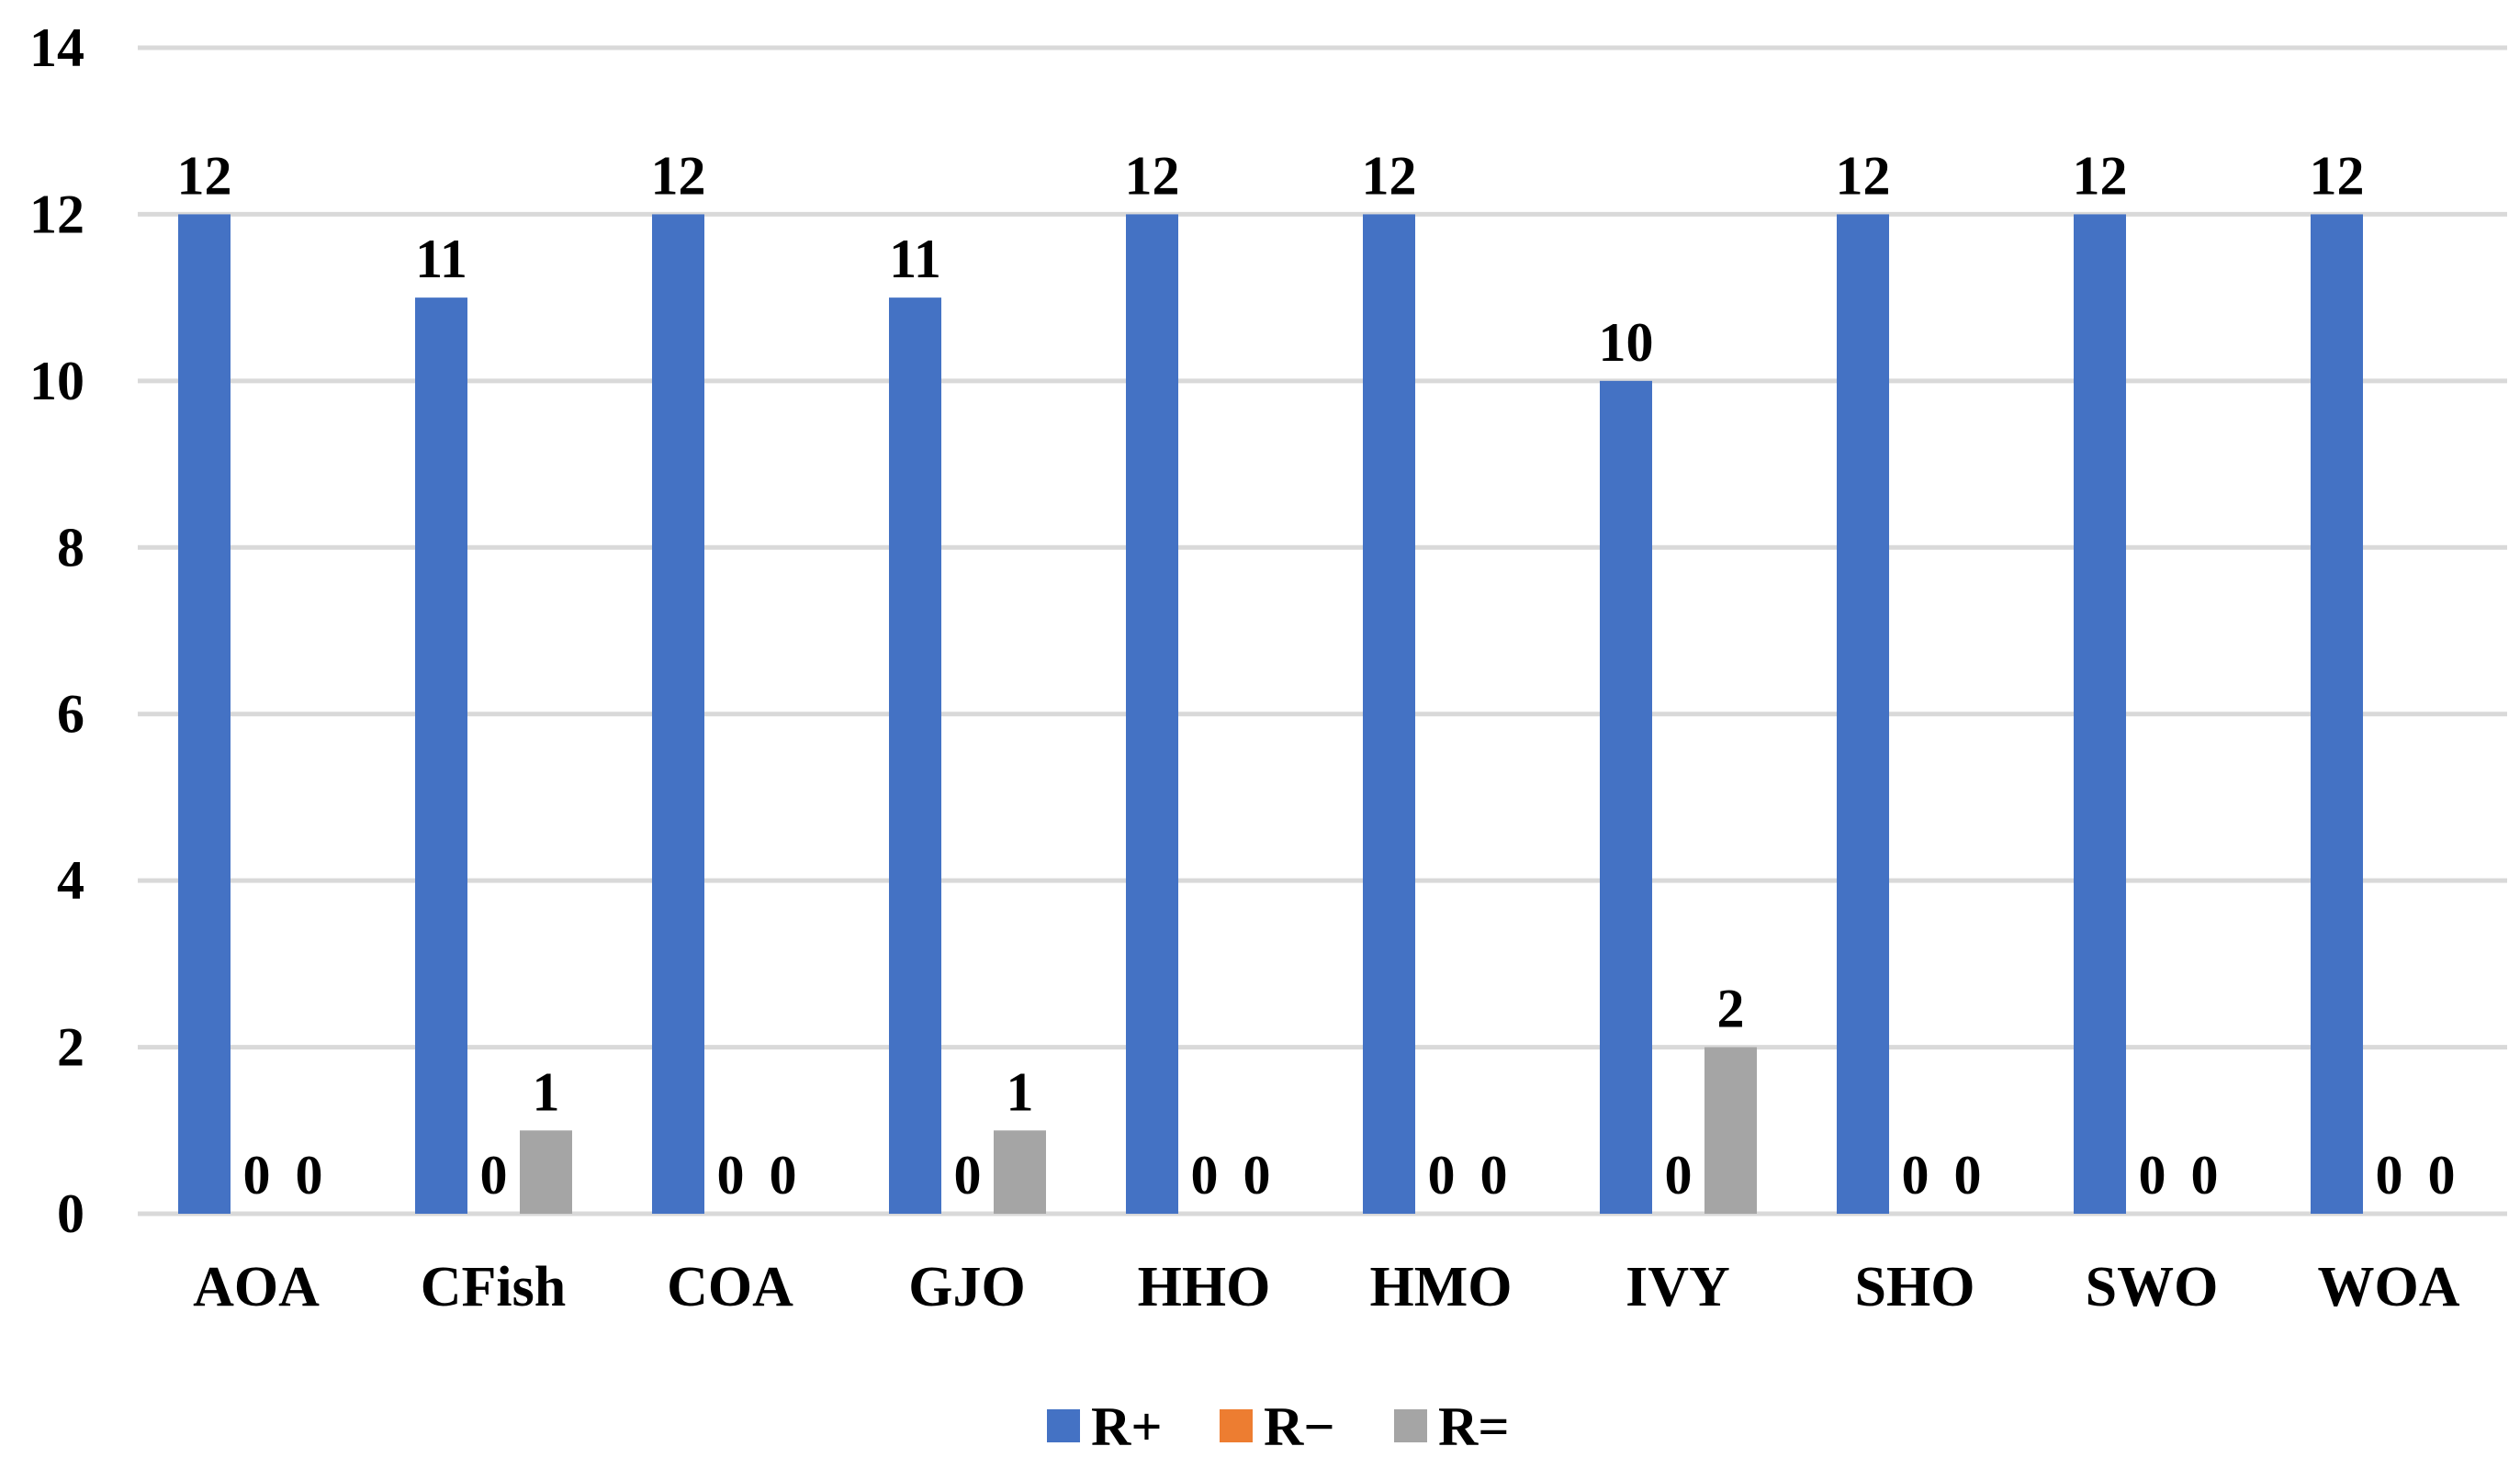 Image resolution: width=2520 pixels, height=1480 pixels. Describe the element at coordinates (56, 214) in the screenshot. I see `y-tick-label: 12` at that location.